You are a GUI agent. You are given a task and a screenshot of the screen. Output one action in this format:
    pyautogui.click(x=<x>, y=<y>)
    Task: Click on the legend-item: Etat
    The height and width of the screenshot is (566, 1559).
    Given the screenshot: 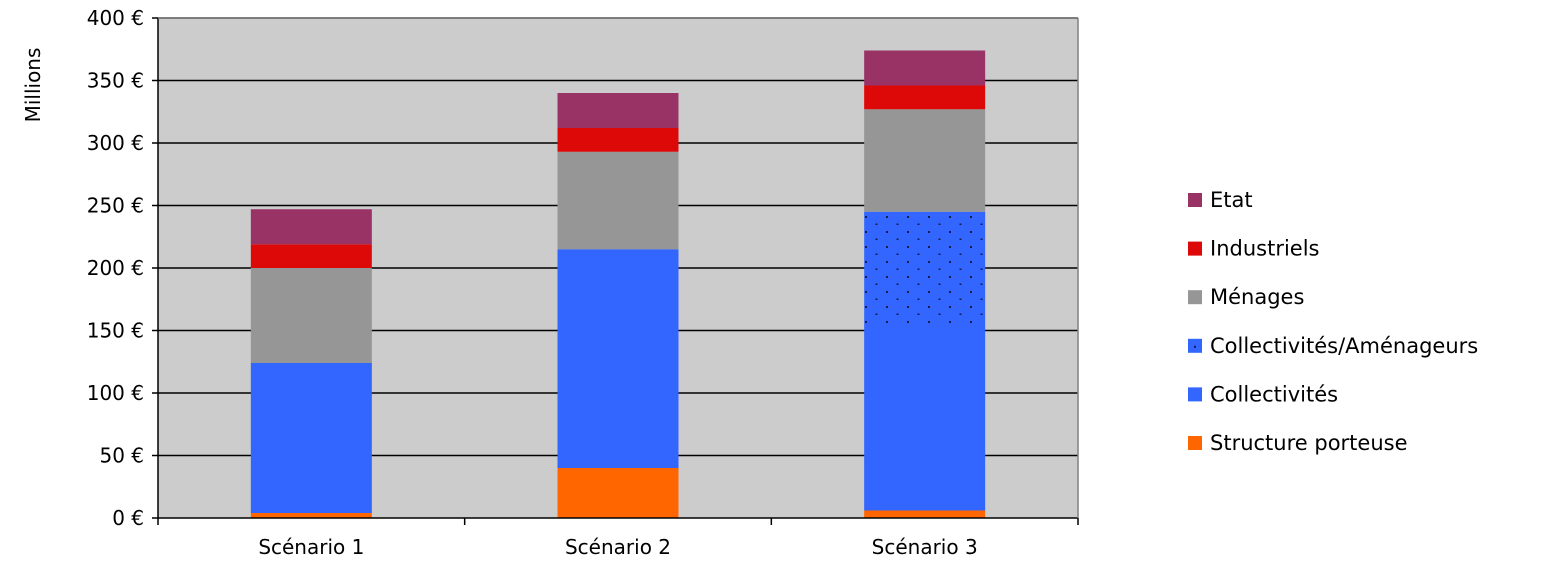 What is the action you would take?
    pyautogui.click(x=1220, y=200)
    